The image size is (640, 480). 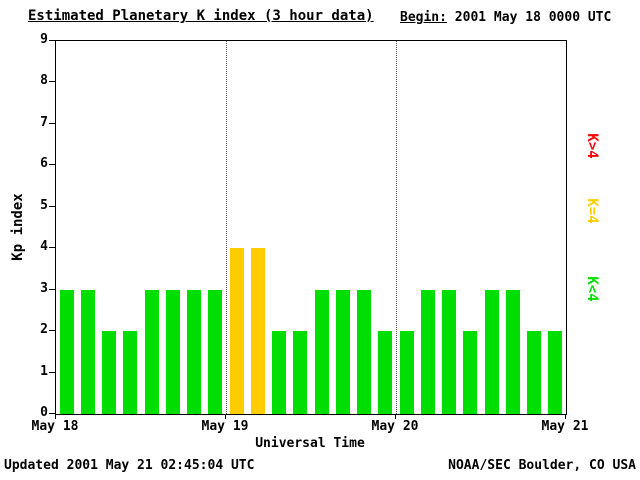 What do you see at coordinates (592, 146) in the screenshot?
I see `legend-k-gt-4: K>4` at bounding box center [592, 146].